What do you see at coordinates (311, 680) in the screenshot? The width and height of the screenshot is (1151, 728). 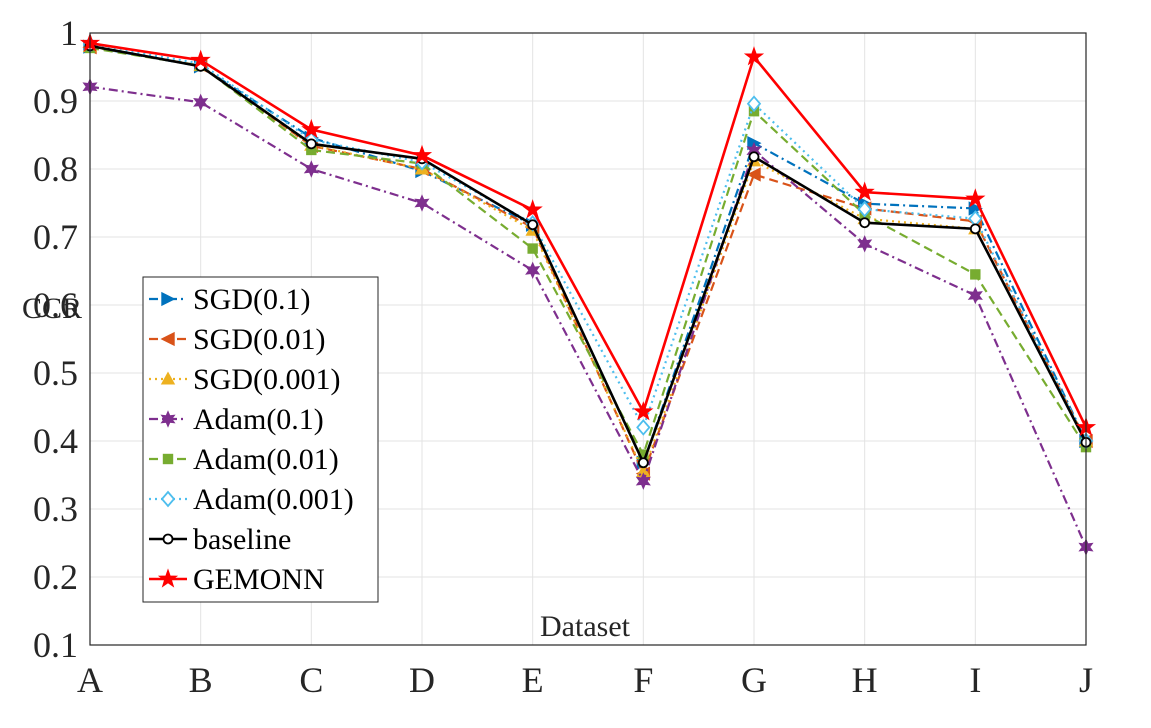 I see `x-tick-label-2: C` at bounding box center [311, 680].